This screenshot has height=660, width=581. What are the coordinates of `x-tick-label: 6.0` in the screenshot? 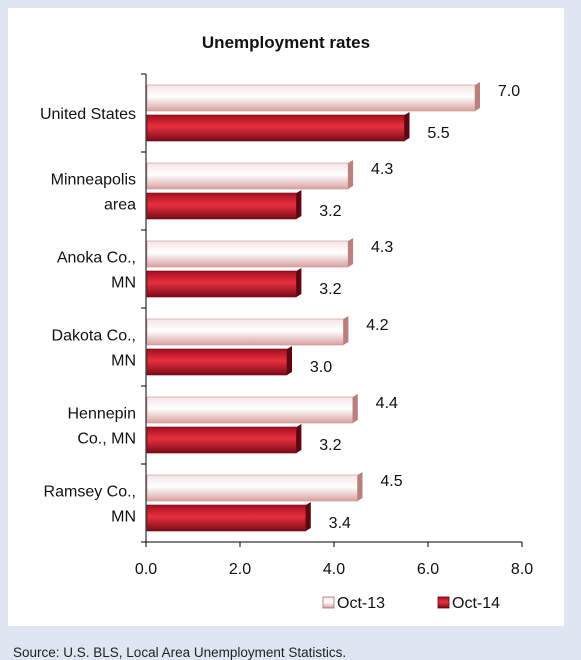 It's located at (428, 569).